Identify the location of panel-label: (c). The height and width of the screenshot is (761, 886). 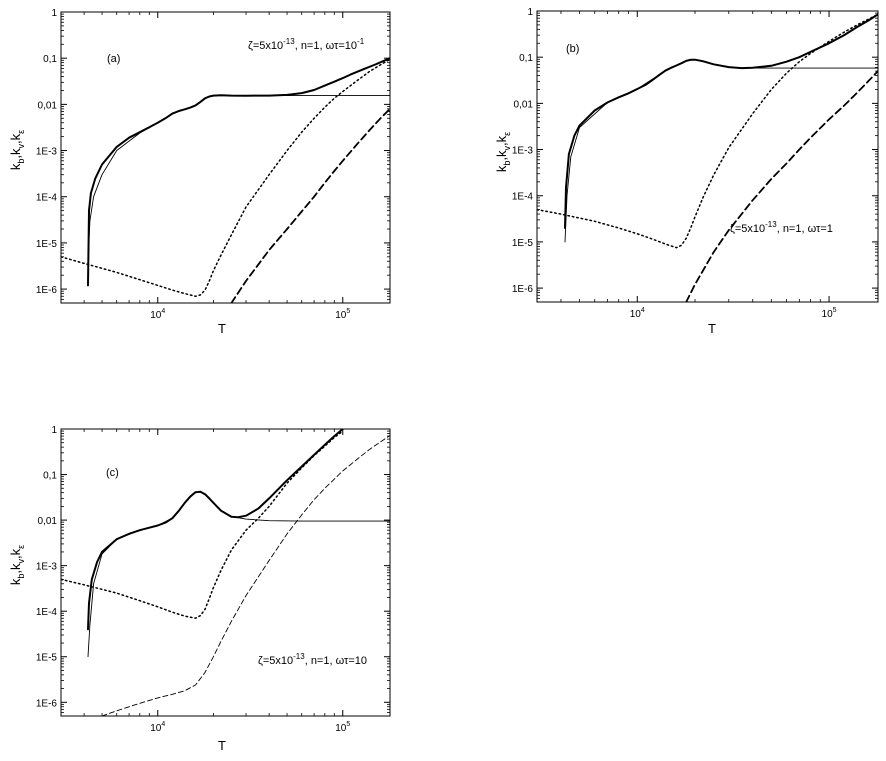
(112, 473).